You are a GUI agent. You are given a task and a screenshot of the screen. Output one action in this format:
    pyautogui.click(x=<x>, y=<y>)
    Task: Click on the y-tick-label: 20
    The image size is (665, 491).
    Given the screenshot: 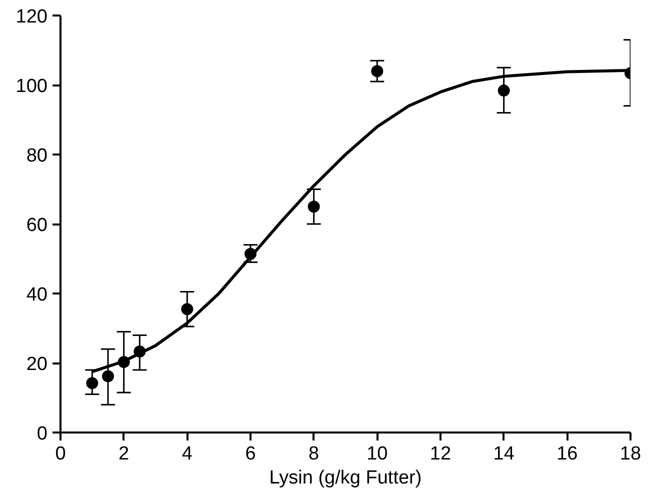 What is the action you would take?
    pyautogui.click(x=37, y=364)
    